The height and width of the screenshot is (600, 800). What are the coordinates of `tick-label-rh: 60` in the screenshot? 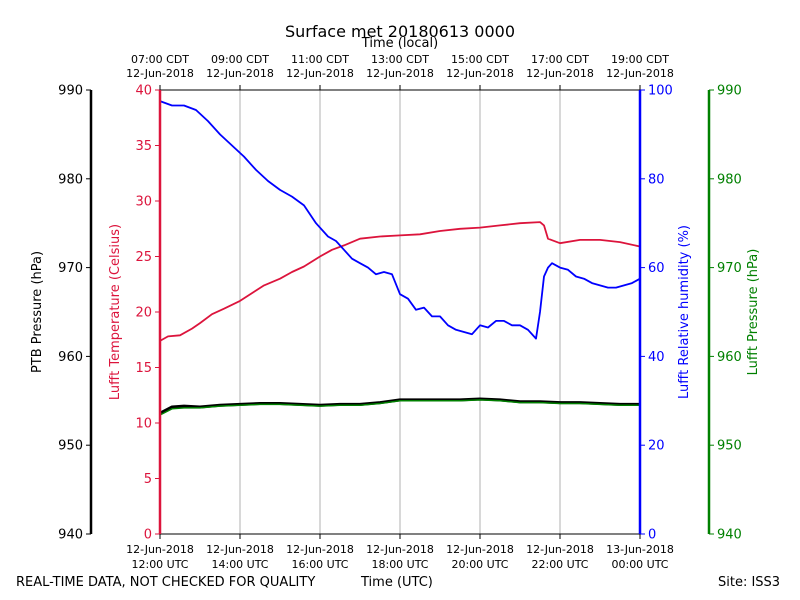 It's located at (656, 268).